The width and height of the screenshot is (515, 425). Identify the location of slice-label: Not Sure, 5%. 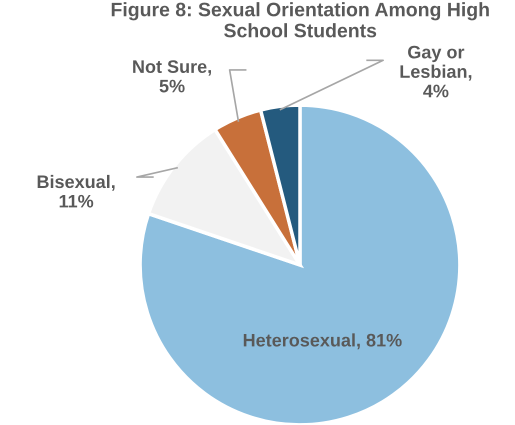
(172, 76).